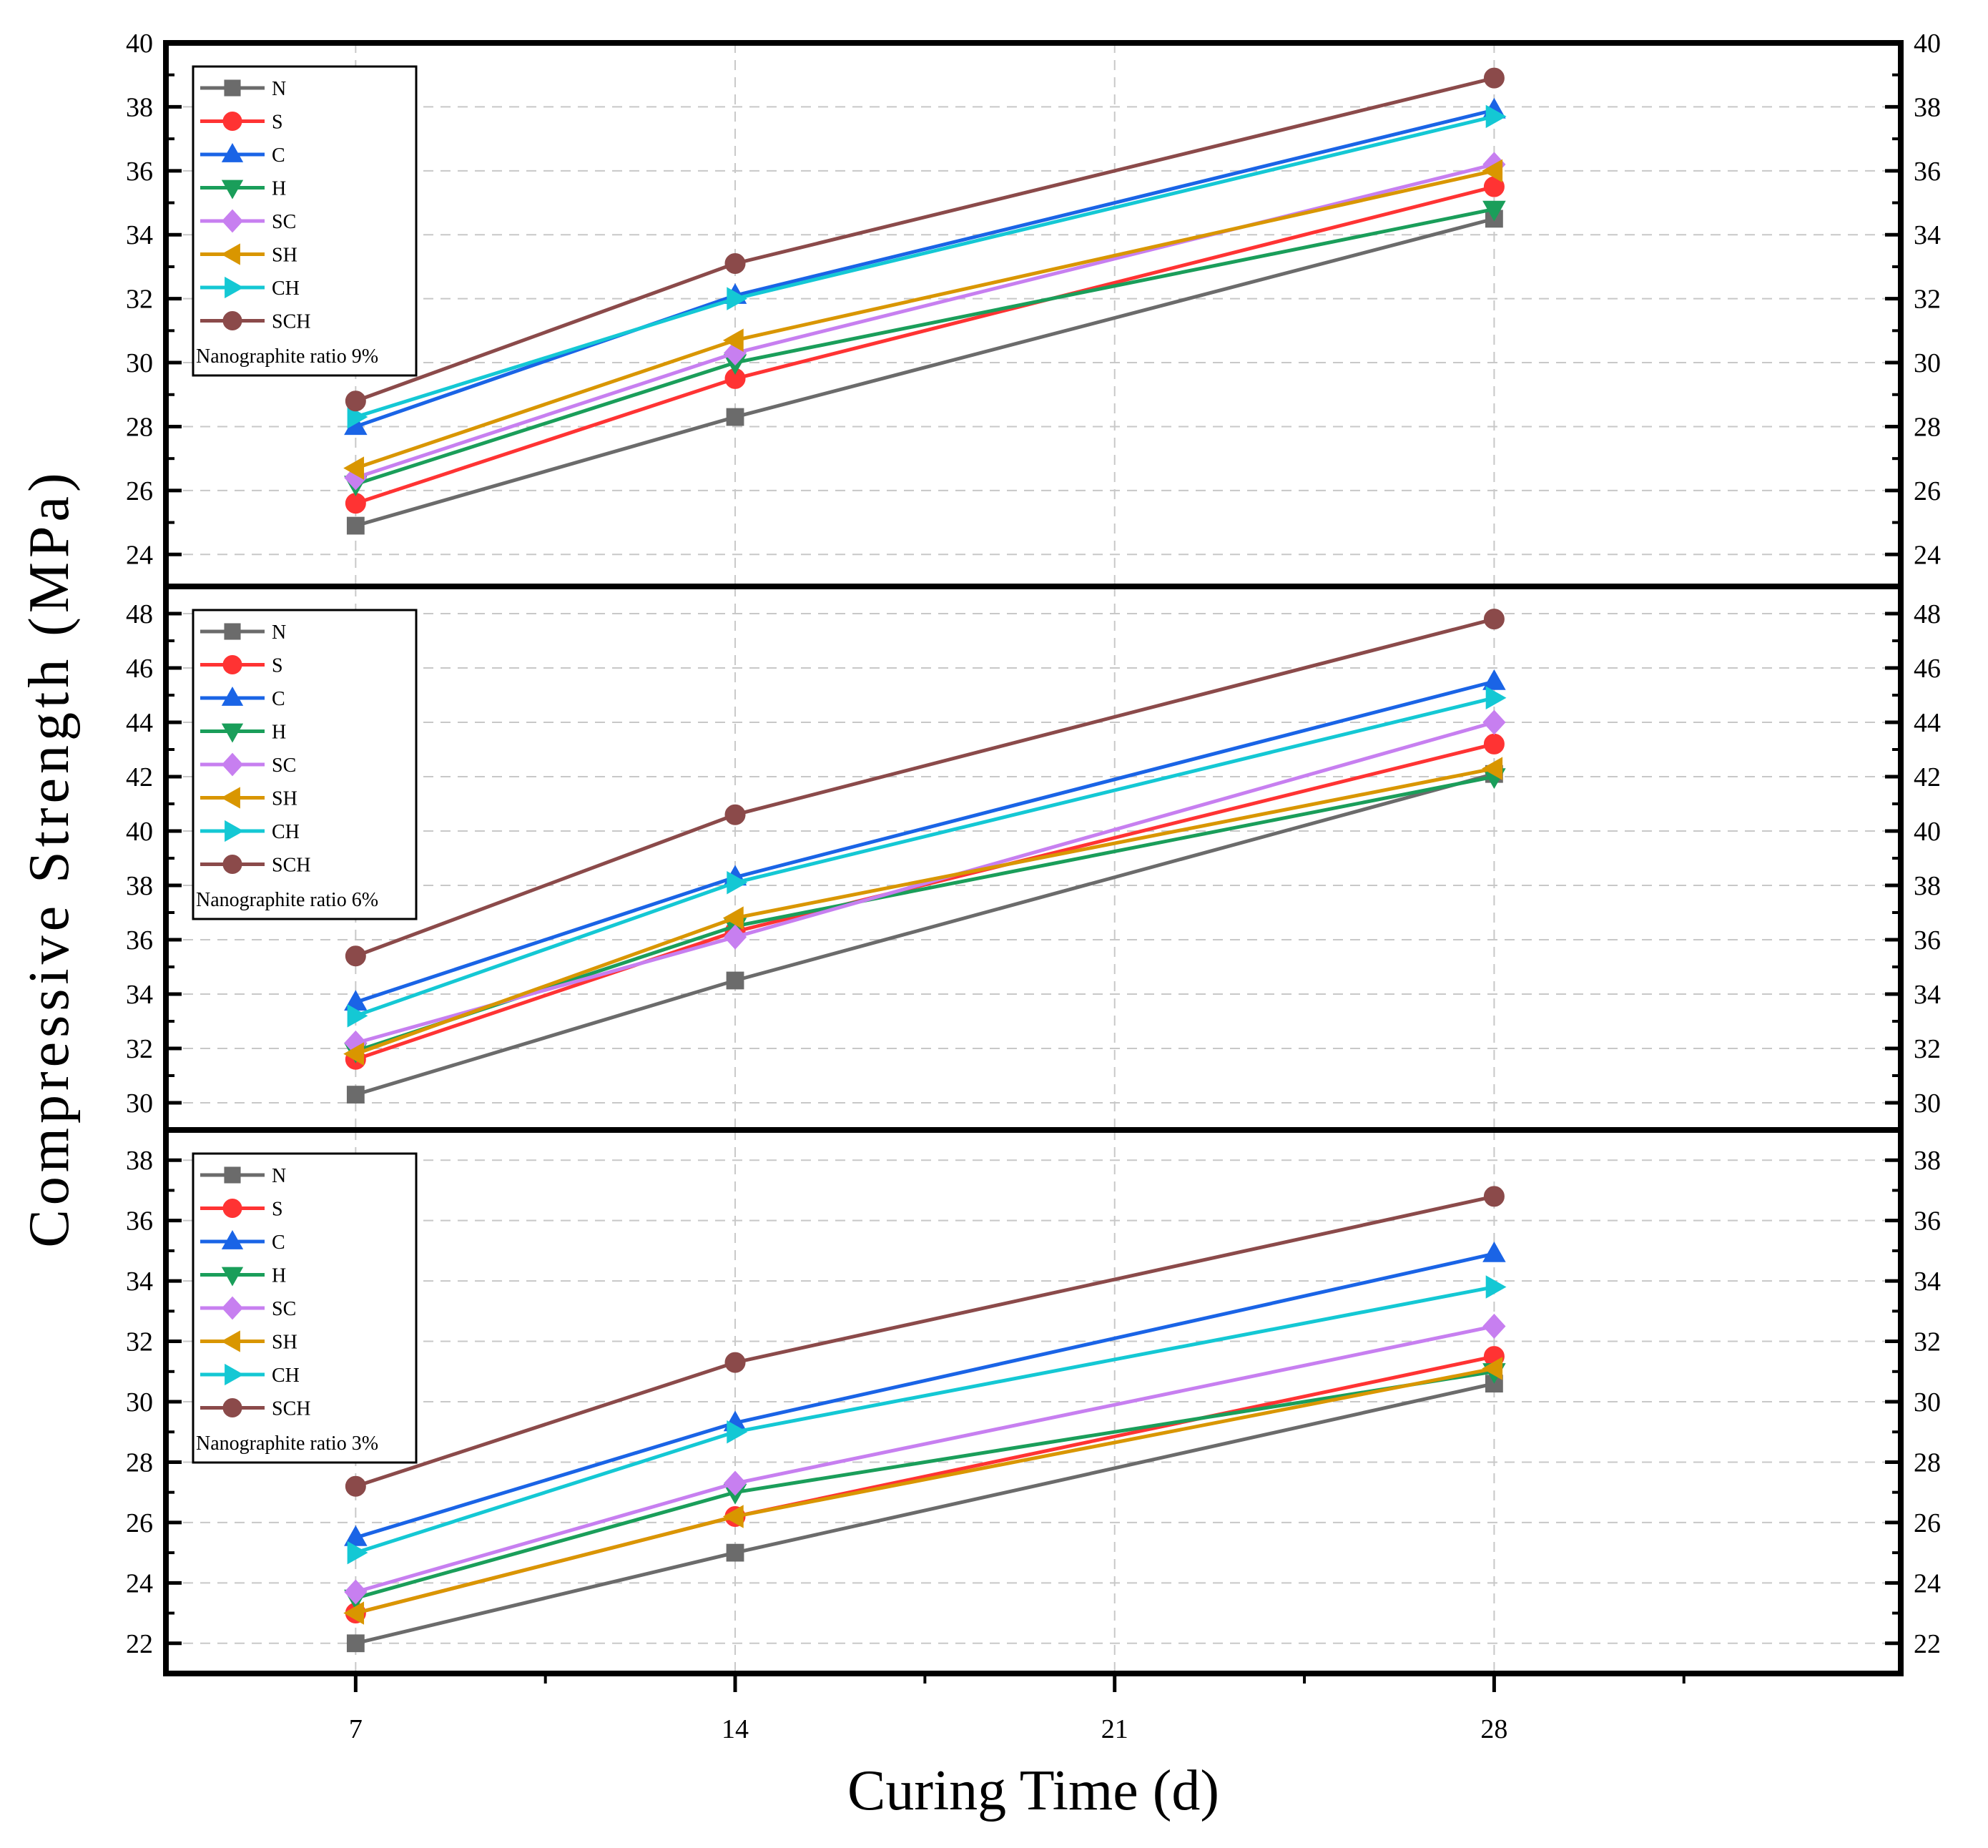  Describe the element at coordinates (291, 322) in the screenshot. I see `legend-label-sch: SCH` at that location.